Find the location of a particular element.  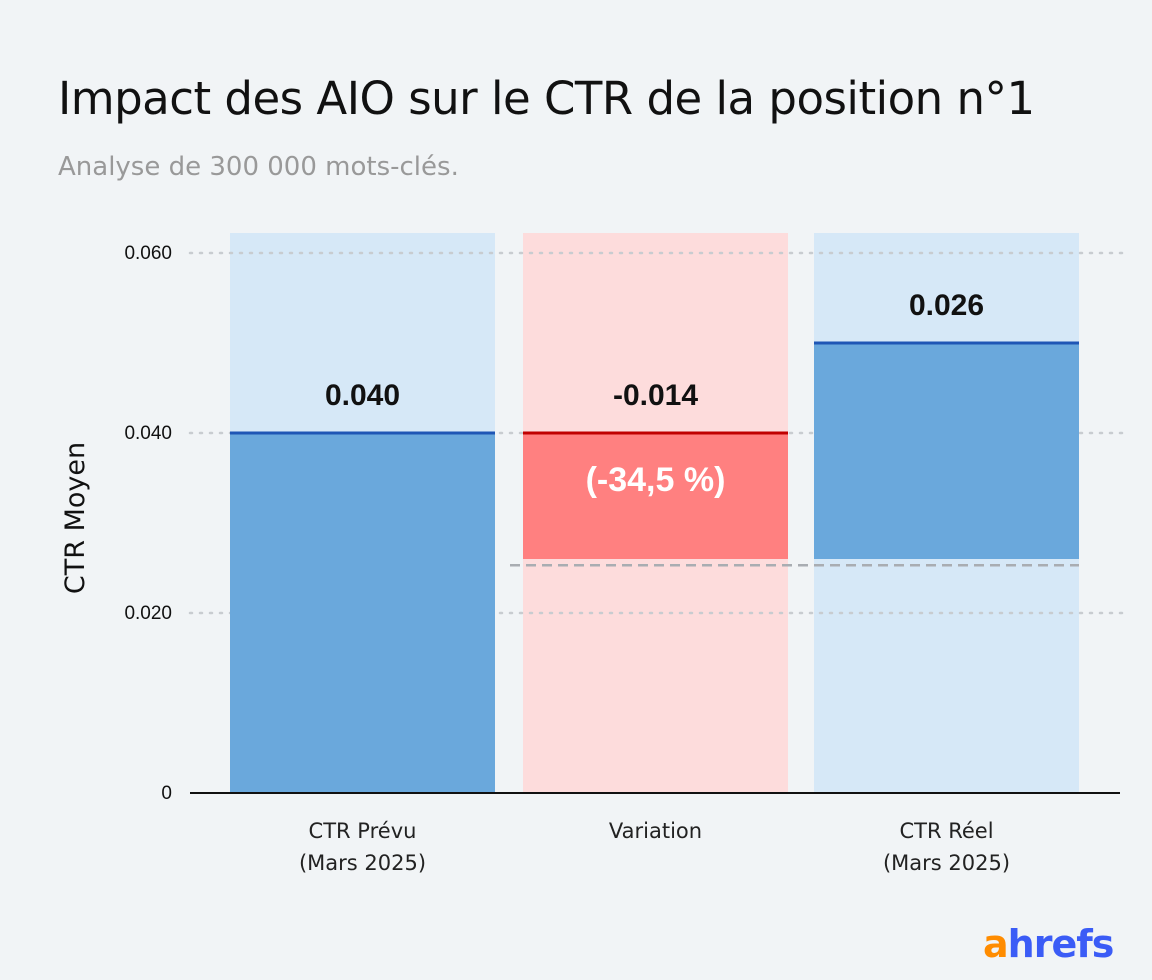

data-label: 0.040 is located at coordinates (362, 395).